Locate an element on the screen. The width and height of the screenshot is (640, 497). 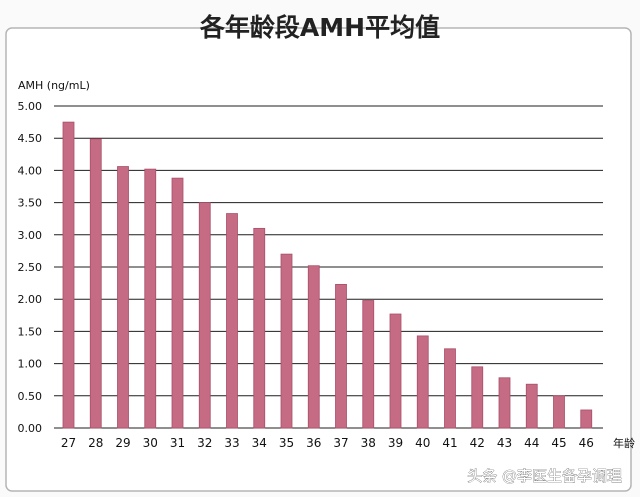
x-tick-label: 34 is located at coordinates (259, 443).